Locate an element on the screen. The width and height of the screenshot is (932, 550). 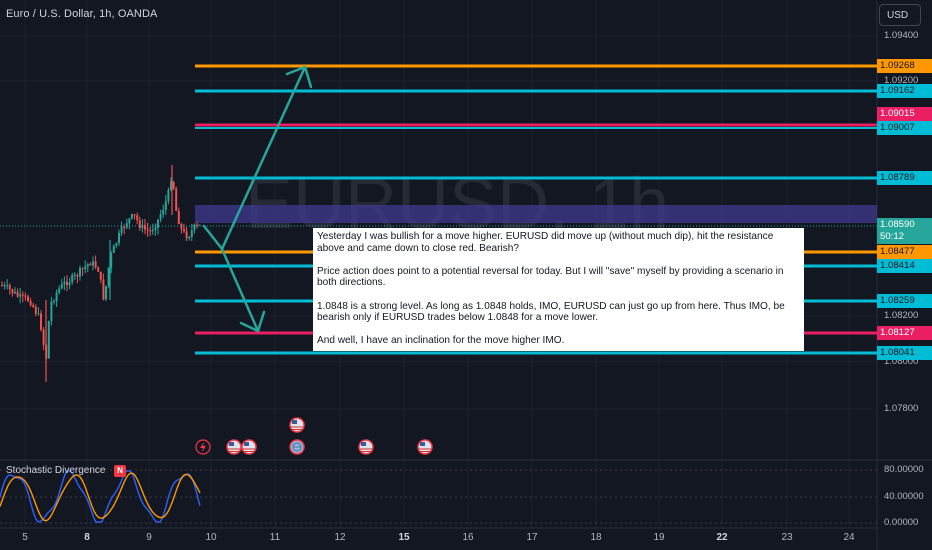
candlestick-series is located at coordinates (101, 273).